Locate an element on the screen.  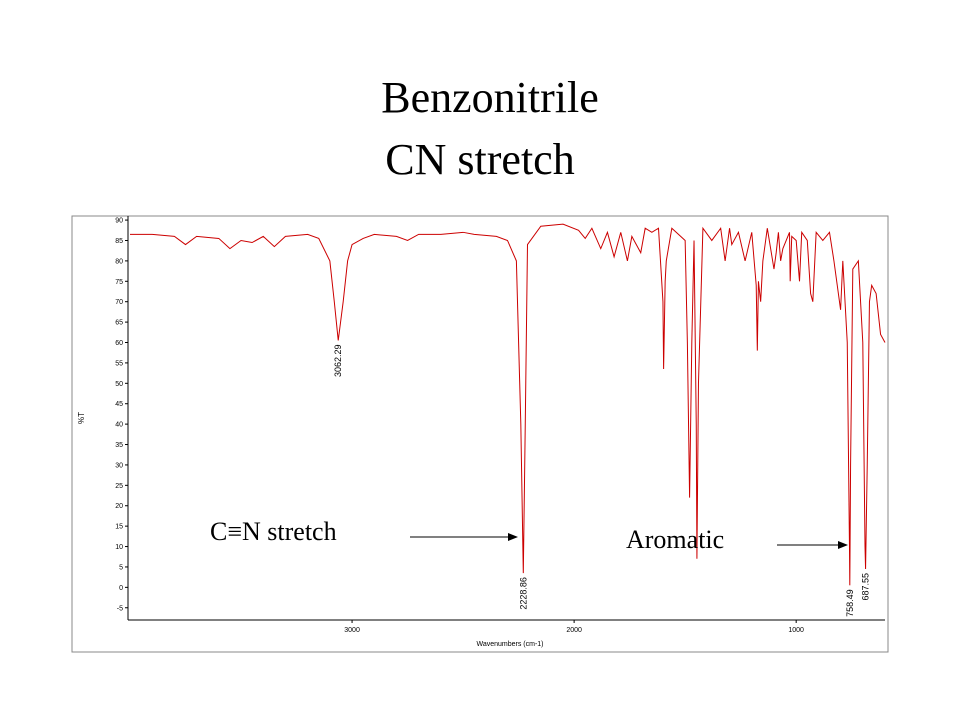
y-tick-label: 80 is located at coordinates (119, 261).